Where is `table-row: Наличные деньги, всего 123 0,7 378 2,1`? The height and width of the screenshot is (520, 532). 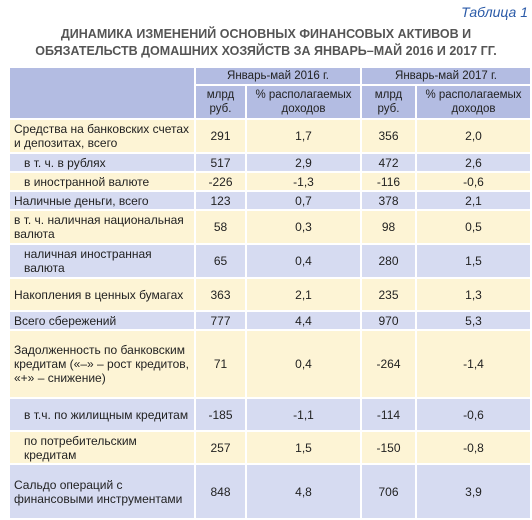
table-row: Наличные деньги, всего 123 0,7 378 2,1 is located at coordinates (270, 200).